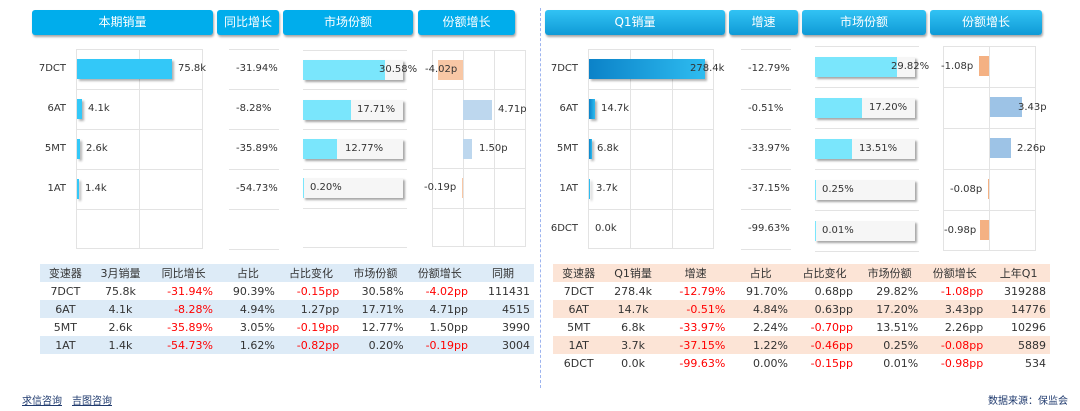 Image resolution: width=1080 pixels, height=411 pixels. Describe the element at coordinates (92, 401) in the screenshot. I see `footer-link-jitu: 吉图咨询` at that location.